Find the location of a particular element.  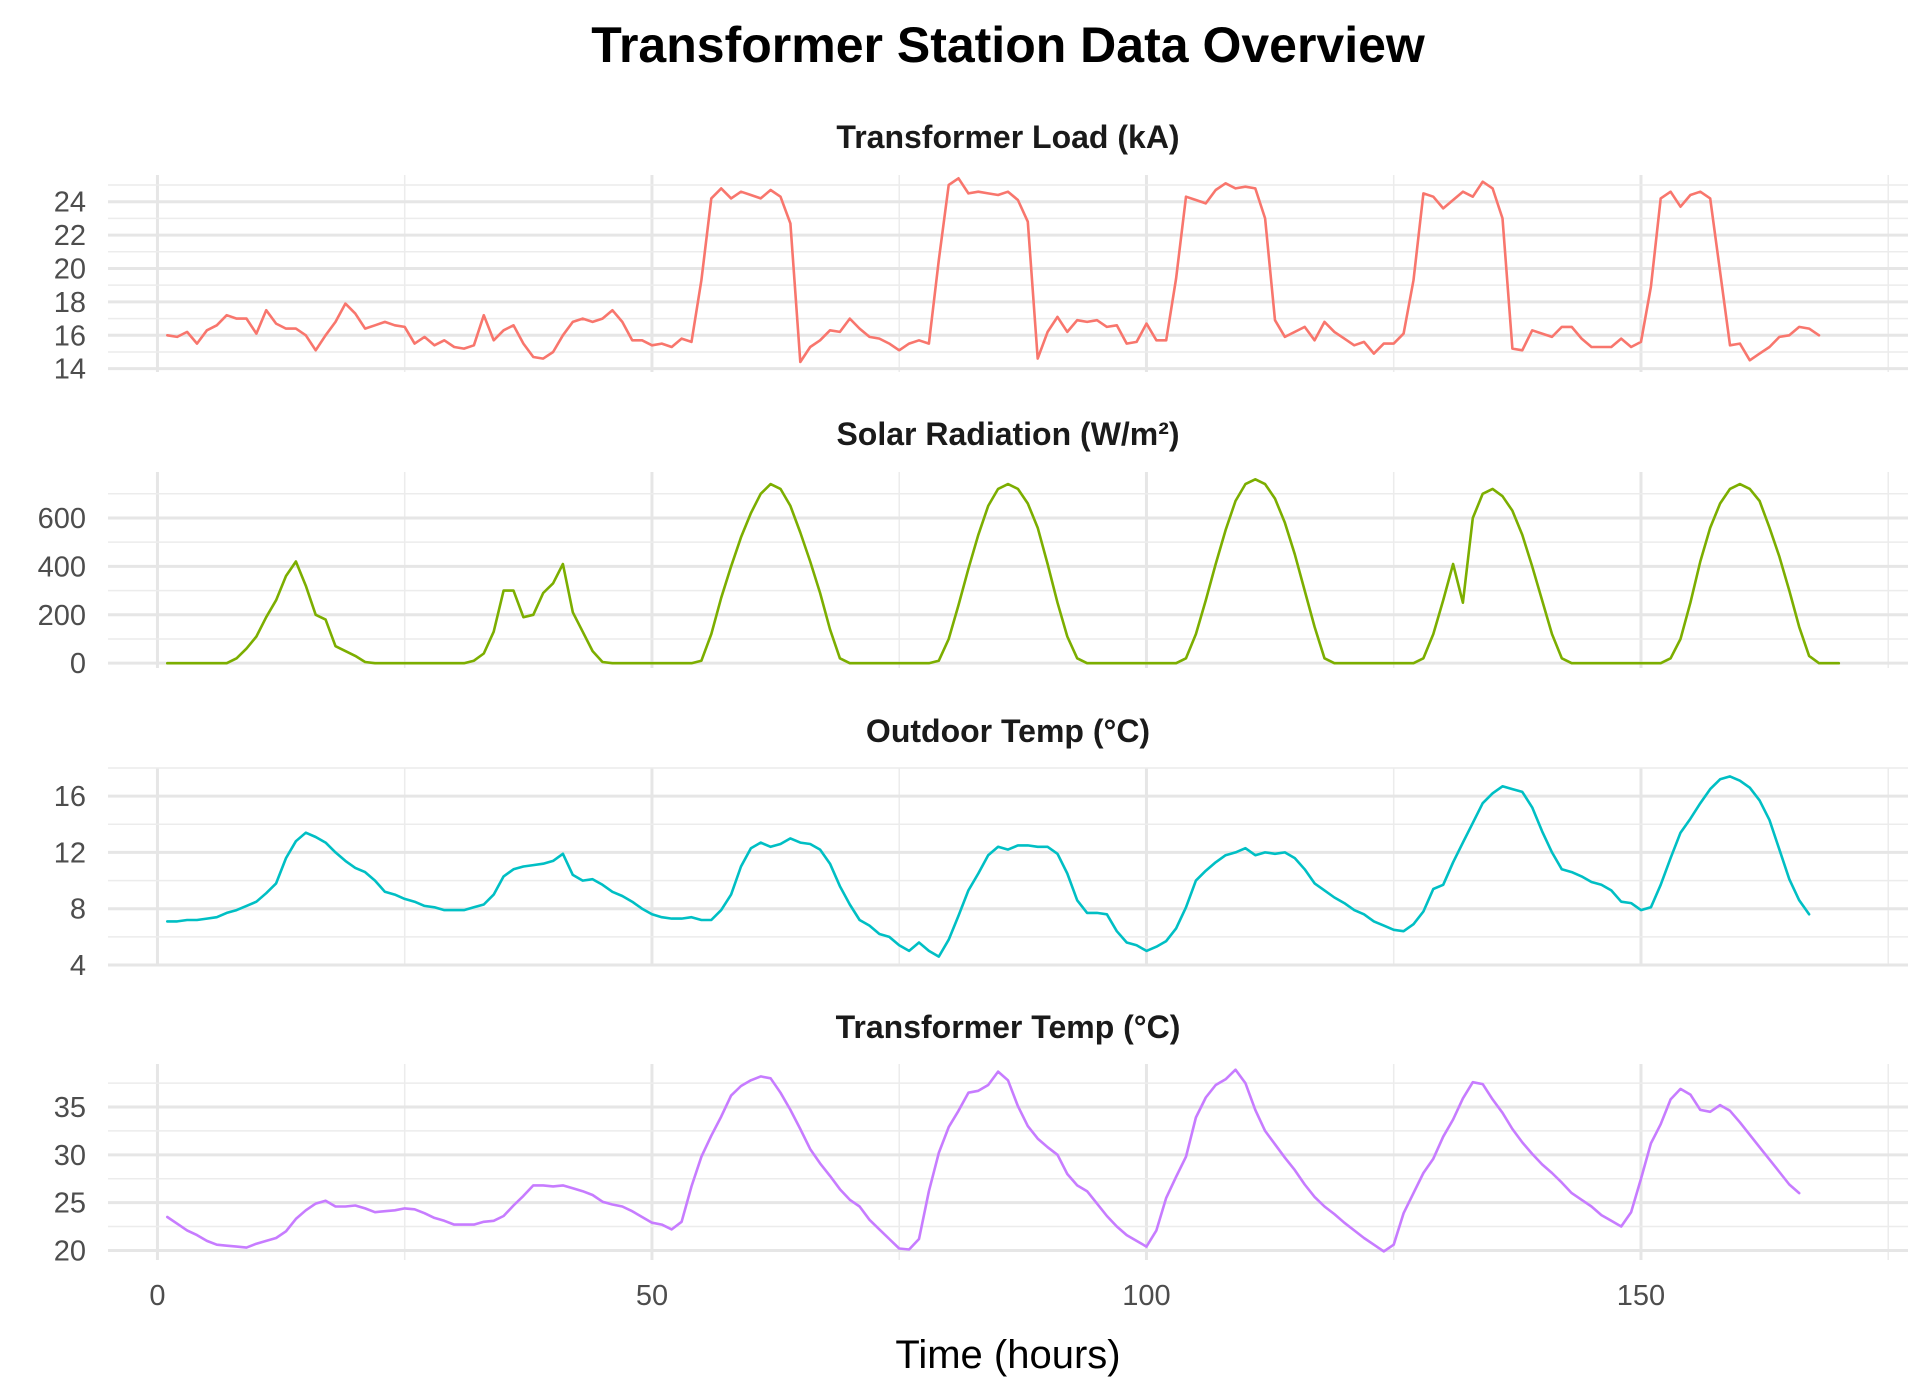

y-tick-label: 600 is located at coordinates (62, 519).